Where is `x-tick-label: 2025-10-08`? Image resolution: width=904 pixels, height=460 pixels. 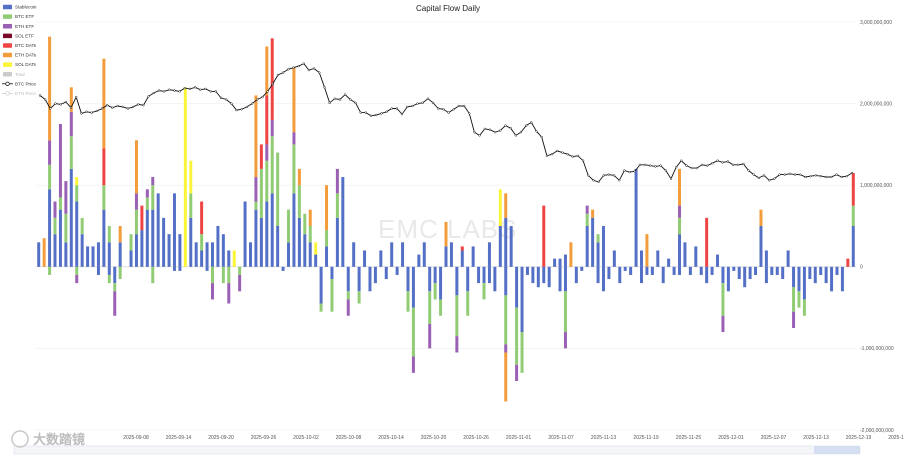 x-tick-label: 2025-10-08 is located at coordinates (349, 438).